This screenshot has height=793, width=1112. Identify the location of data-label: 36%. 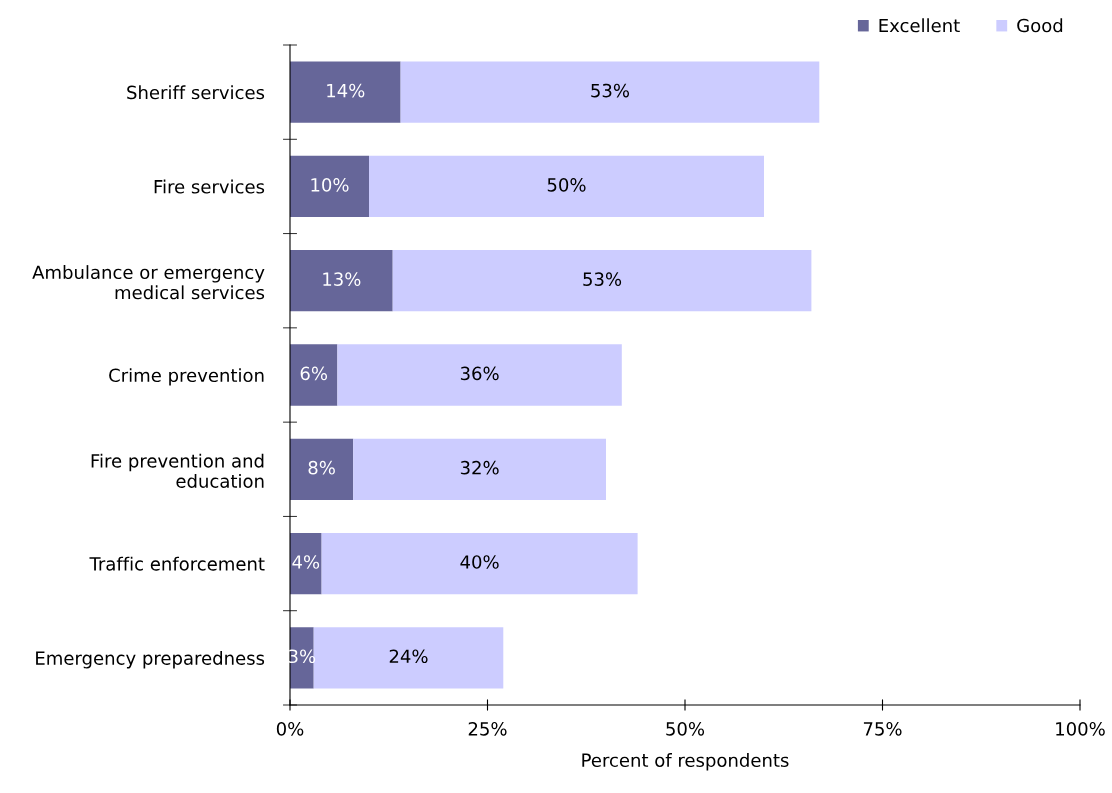
(479, 373).